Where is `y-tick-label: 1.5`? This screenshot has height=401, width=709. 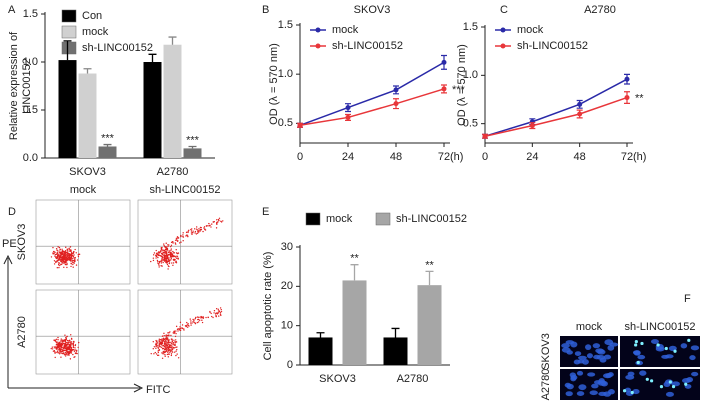 y-tick-label: 1.5 is located at coordinates (470, 27).